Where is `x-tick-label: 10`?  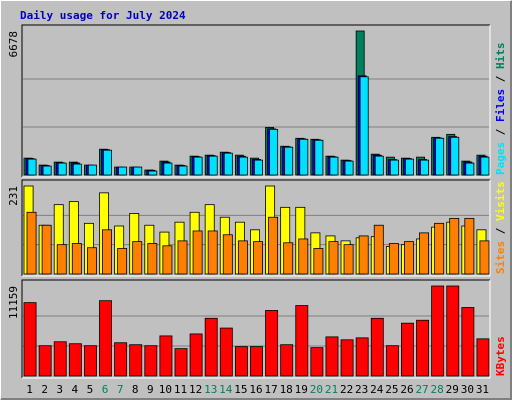
x-tick-label: 10 is located at coordinates (165, 389).